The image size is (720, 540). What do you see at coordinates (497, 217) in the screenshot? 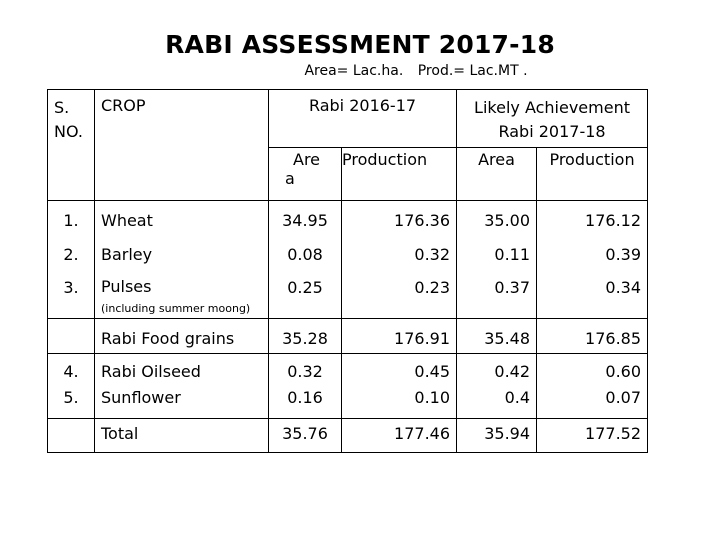
I see `area-2017-18: 35.00` at bounding box center [497, 217].